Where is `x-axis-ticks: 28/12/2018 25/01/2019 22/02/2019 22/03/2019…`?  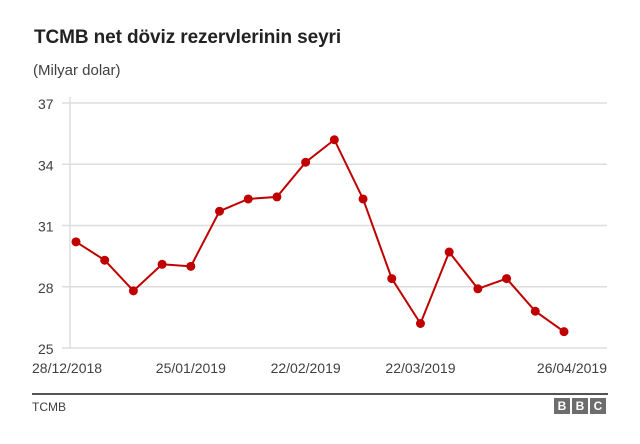
x-axis-ticks: 28/12/2018 25/01/2019 22/02/2019 22/03/2019… is located at coordinates (319, 368).